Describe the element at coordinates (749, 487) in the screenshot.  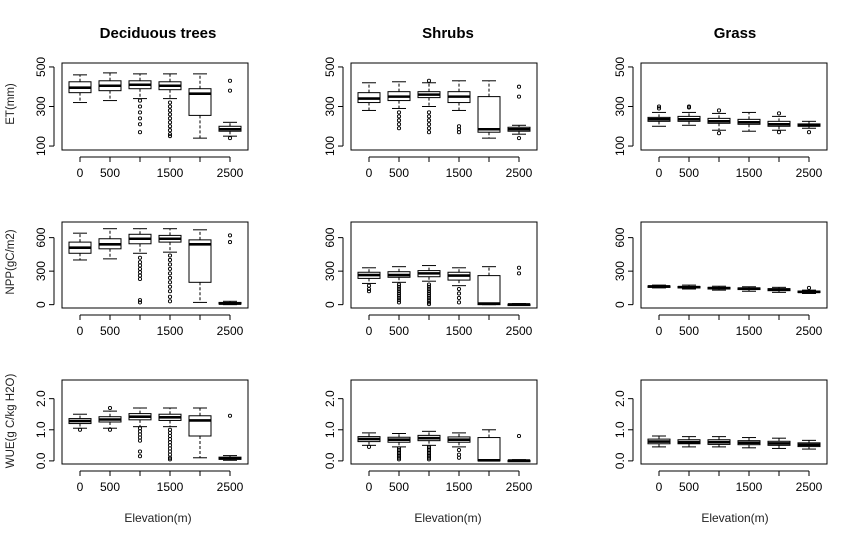
I see `x-tick-label-wue-grass-1500: 1500` at that location.